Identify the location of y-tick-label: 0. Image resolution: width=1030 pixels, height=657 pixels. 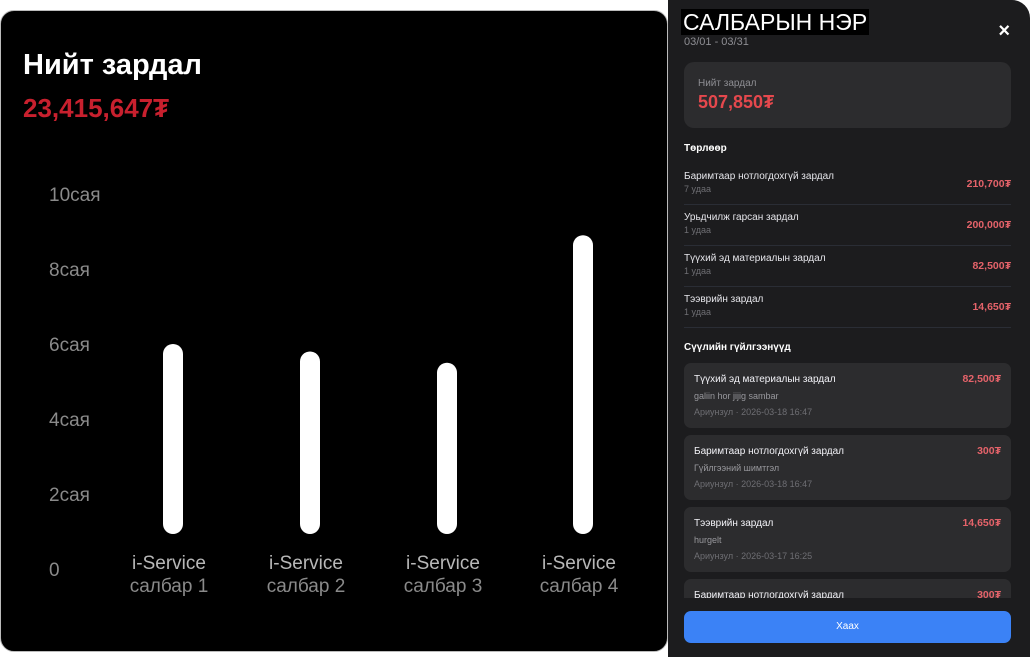
(54, 570).